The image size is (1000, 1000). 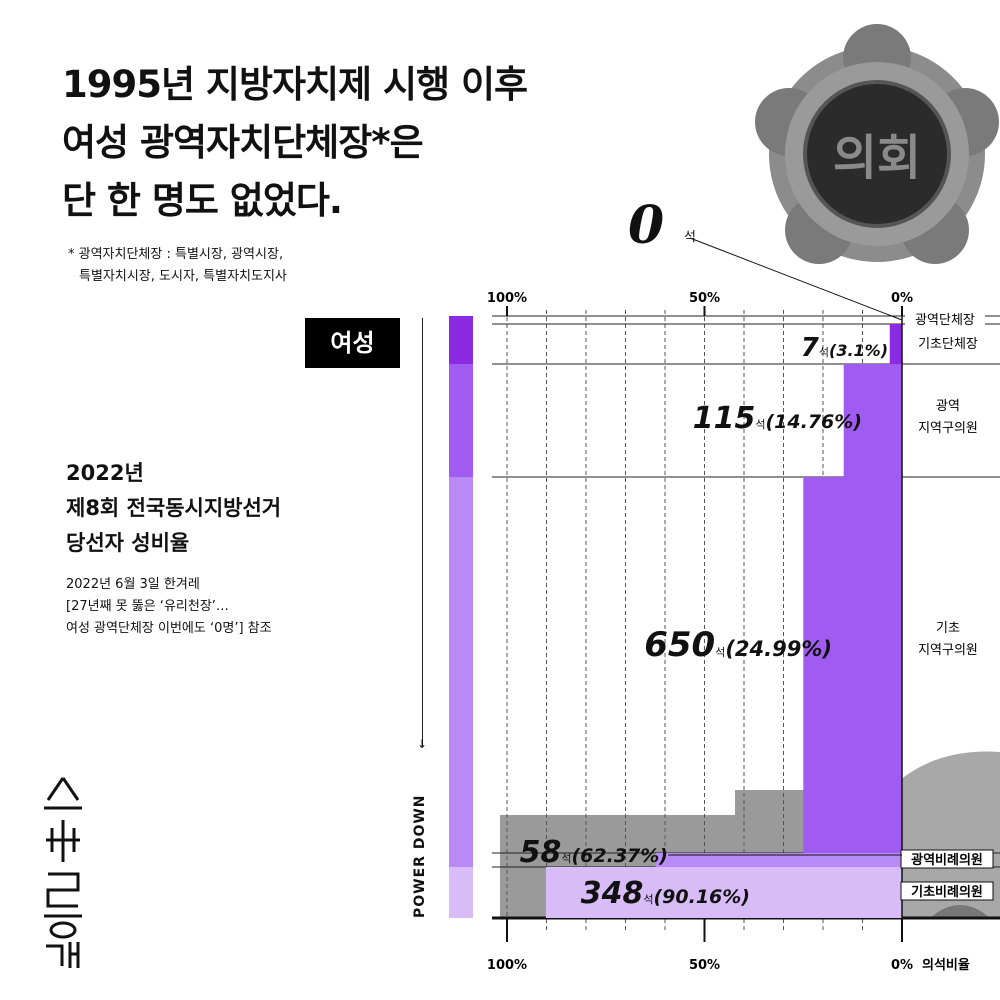 I want to click on value-label: 115석(14.76%), so click(x=777, y=418).